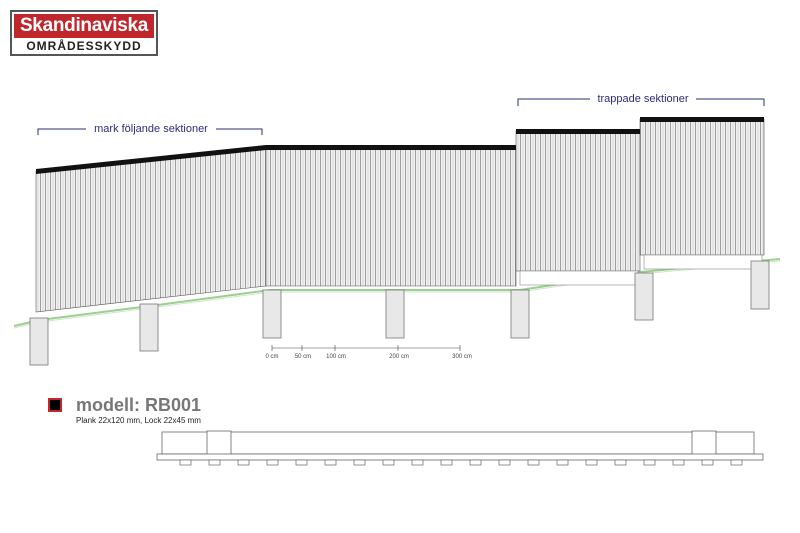 This screenshot has width=800, height=533. I want to click on scale-label-50: 50 cm, so click(303, 357).